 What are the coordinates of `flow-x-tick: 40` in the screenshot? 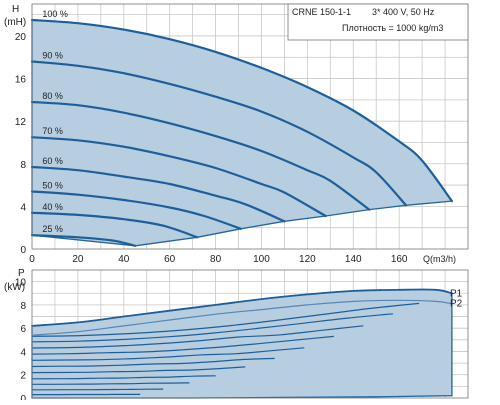 It's located at (124, 259).